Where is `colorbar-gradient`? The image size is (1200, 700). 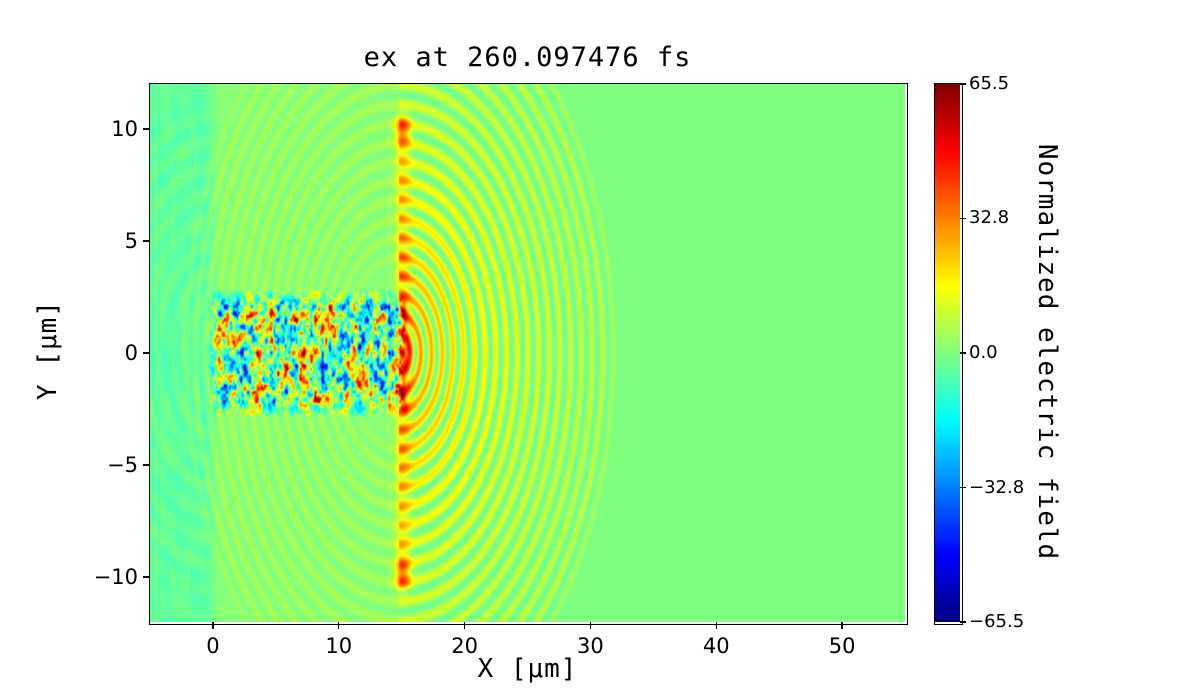
colorbar-gradient is located at coordinates (947, 353).